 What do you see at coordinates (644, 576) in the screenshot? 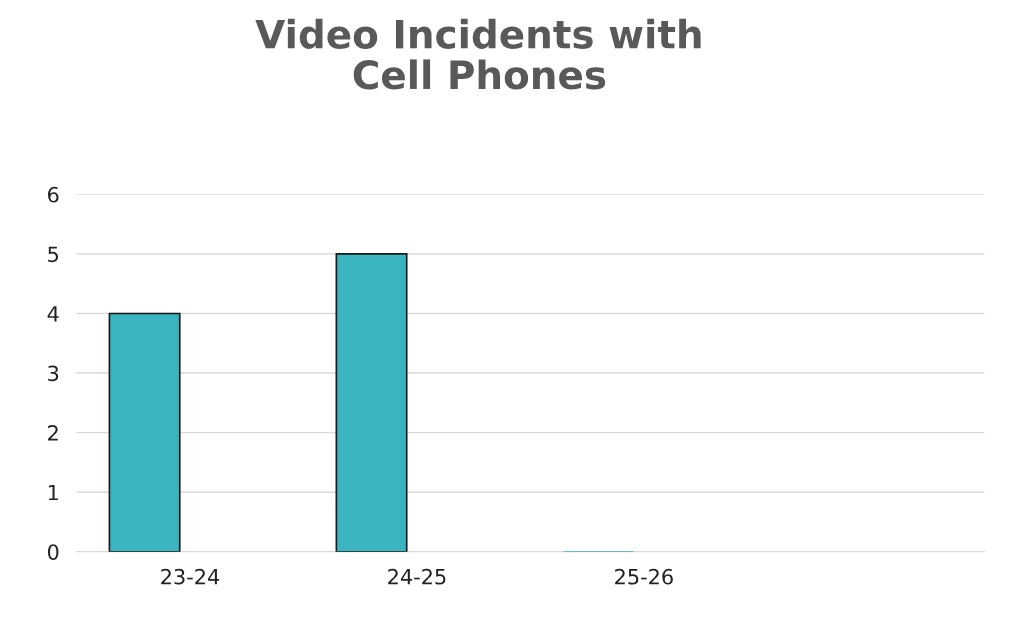
I see `x-tick-label: 25-26` at bounding box center [644, 576].